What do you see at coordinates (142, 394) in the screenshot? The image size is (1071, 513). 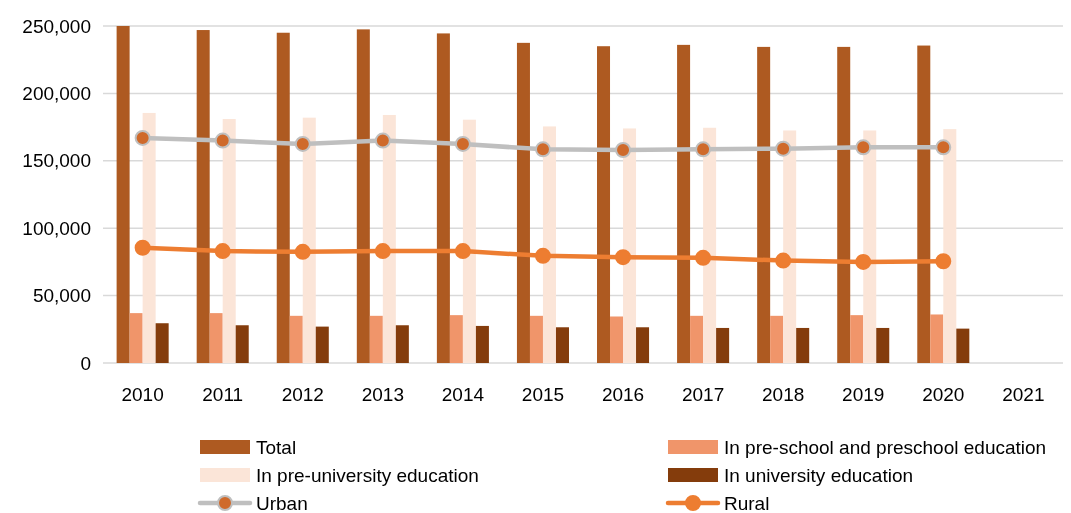 I see `x-tick-label: 2010` at bounding box center [142, 394].